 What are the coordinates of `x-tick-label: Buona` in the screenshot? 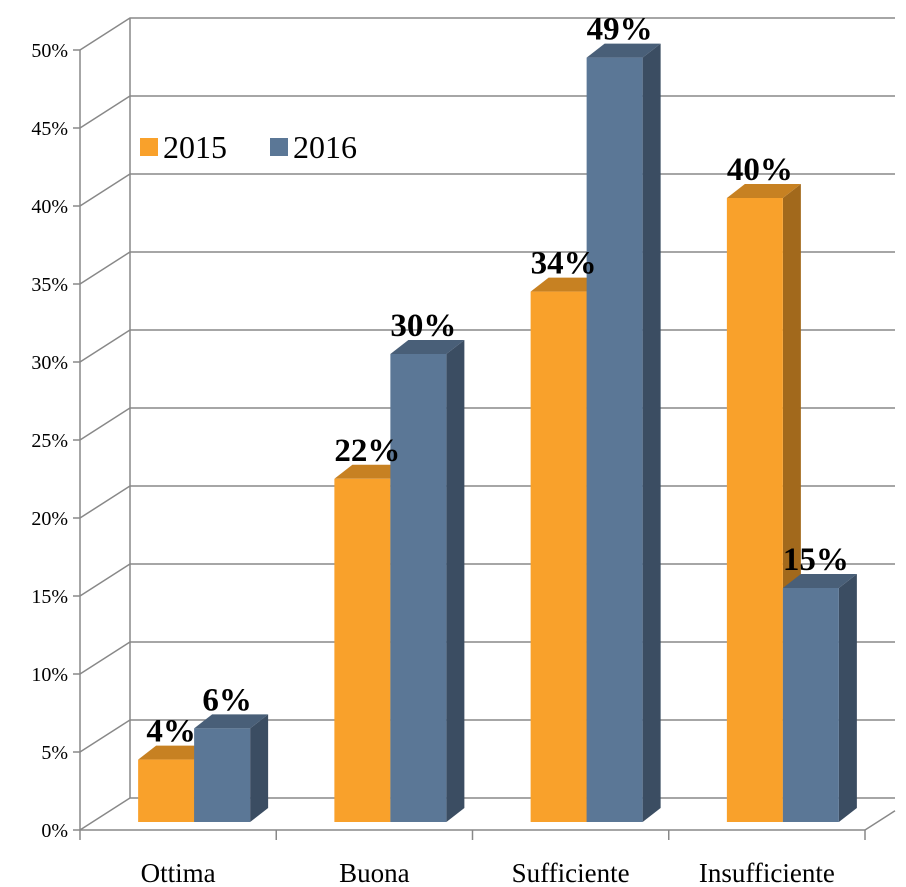 It's located at (374, 872).